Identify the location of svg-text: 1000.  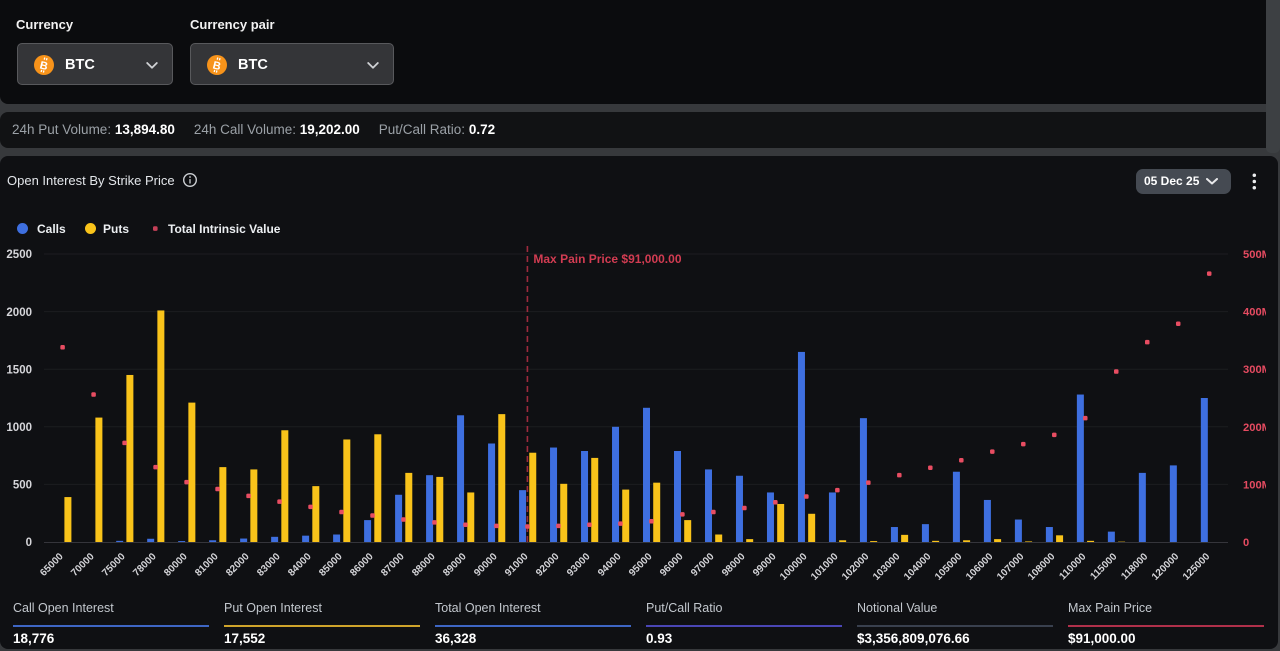
(19, 428).